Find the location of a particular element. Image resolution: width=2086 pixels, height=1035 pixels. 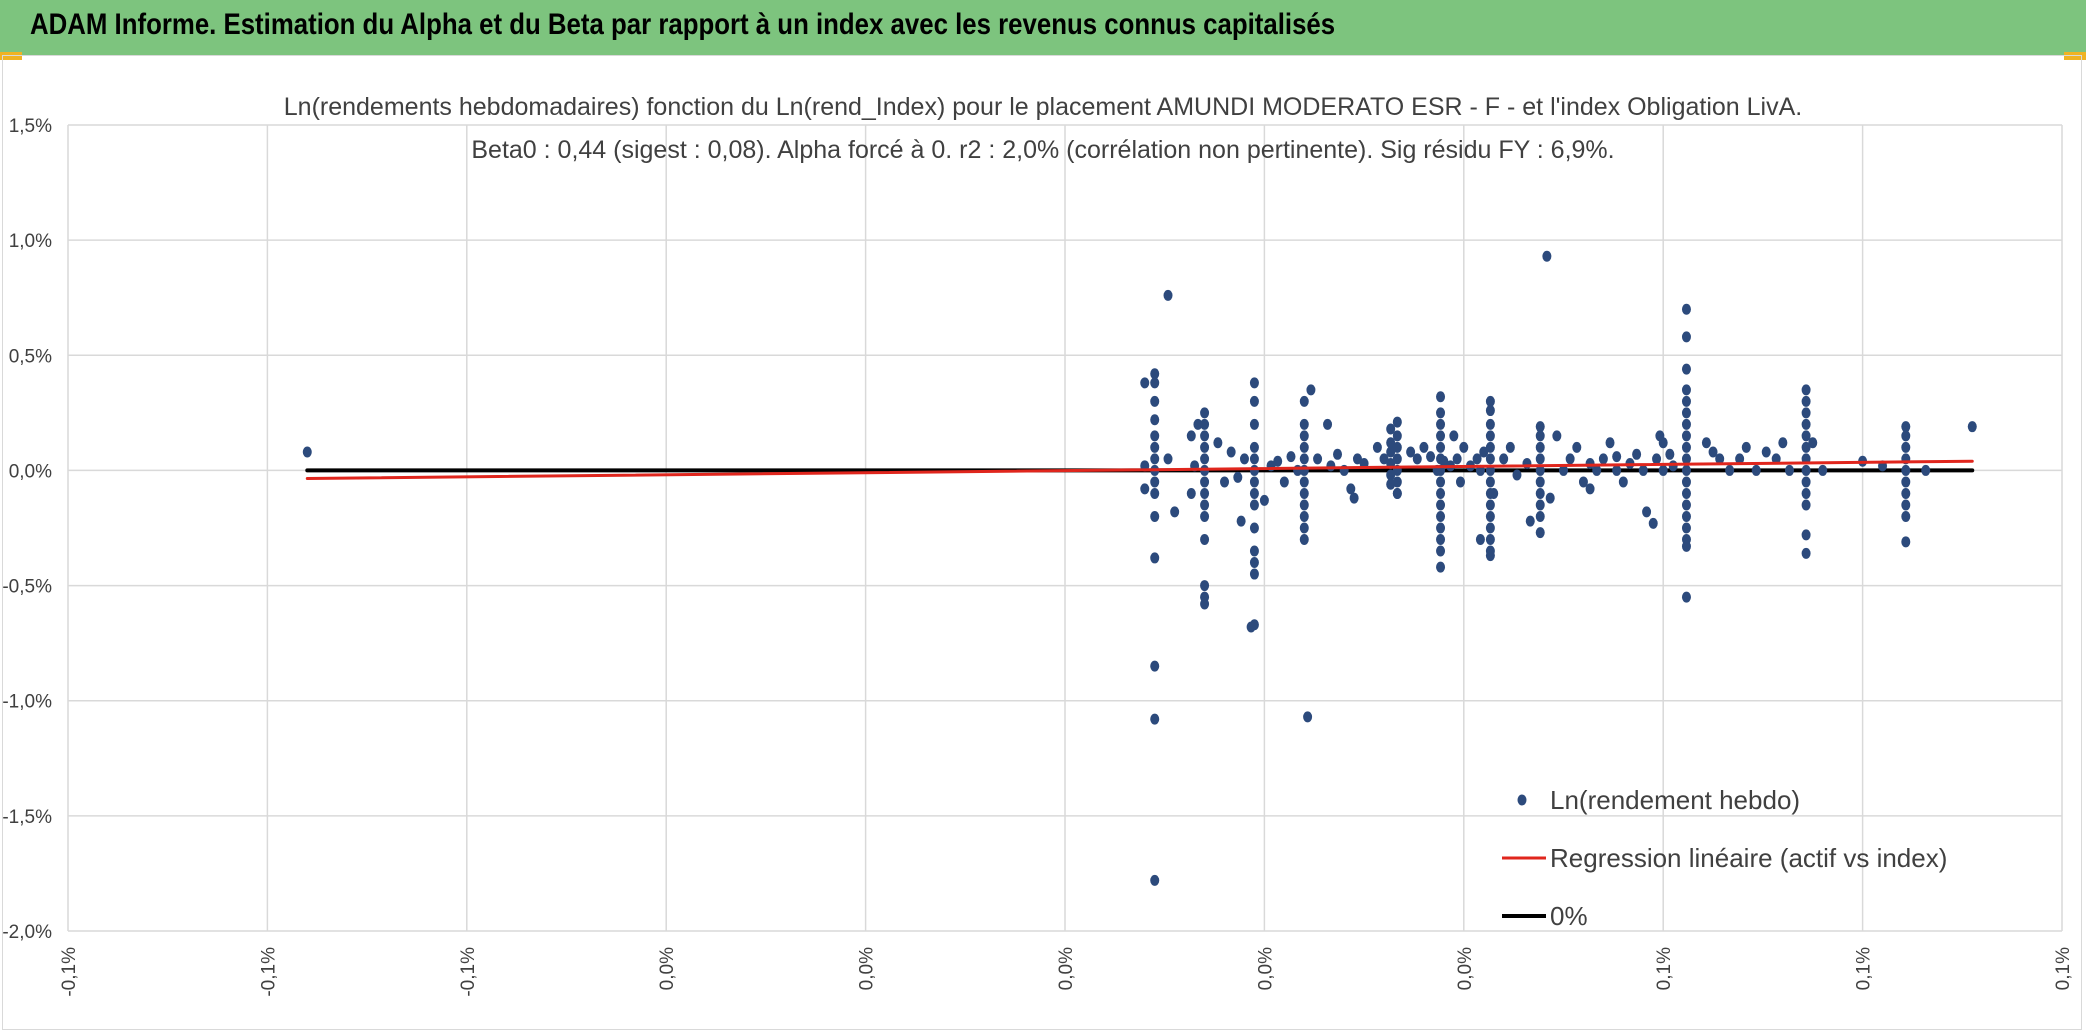

regression-line is located at coordinates (1139, 469).